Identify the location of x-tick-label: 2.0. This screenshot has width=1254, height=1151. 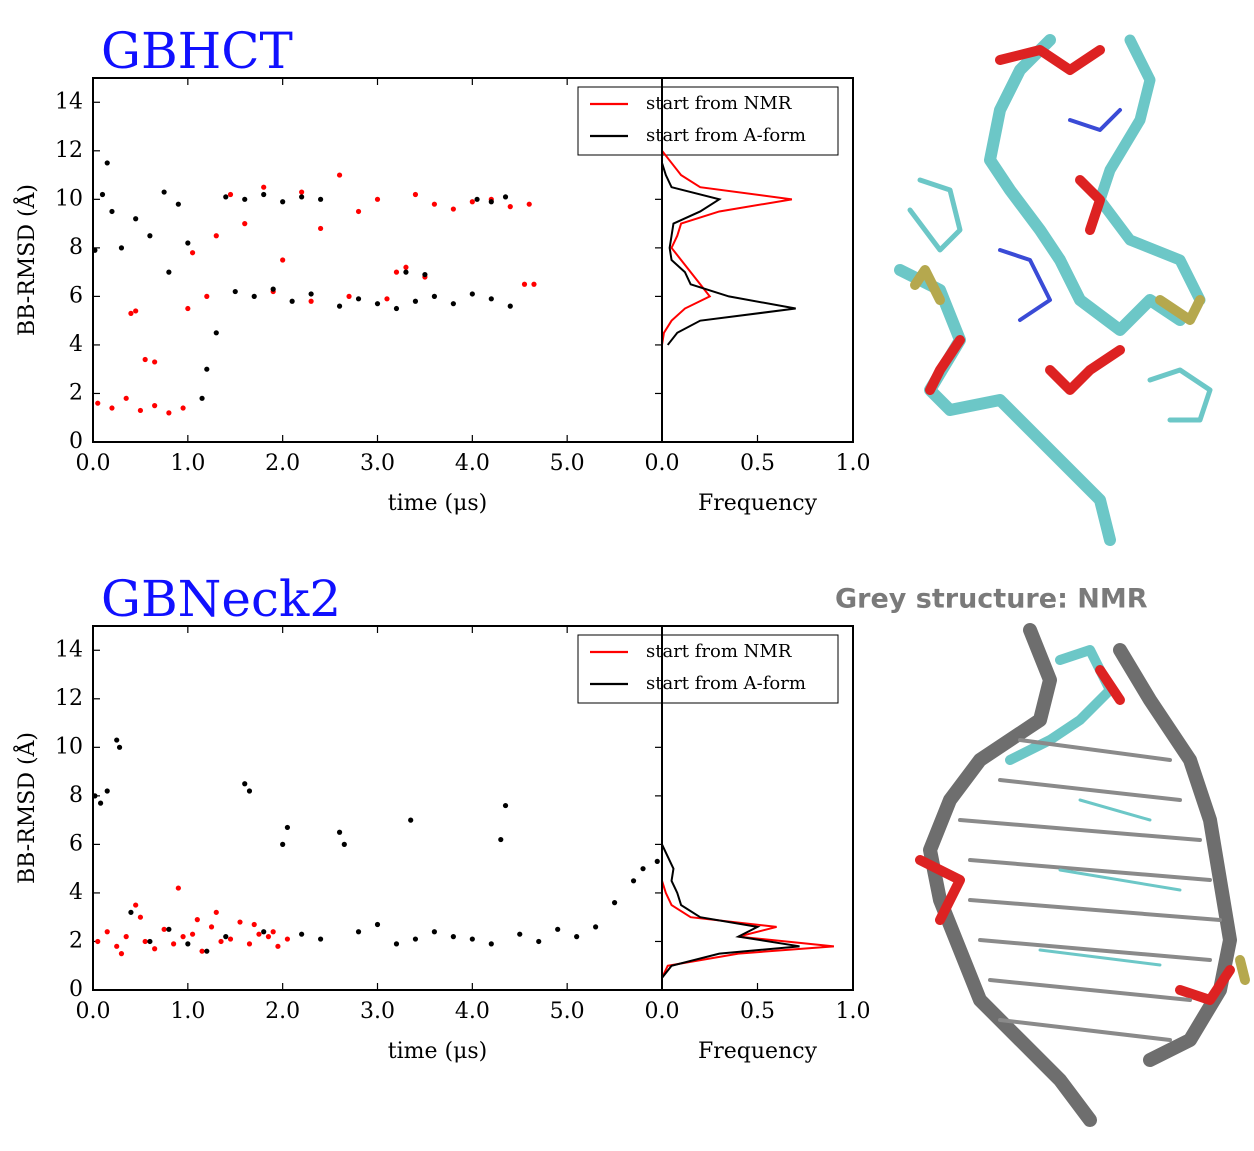
(282, 463).